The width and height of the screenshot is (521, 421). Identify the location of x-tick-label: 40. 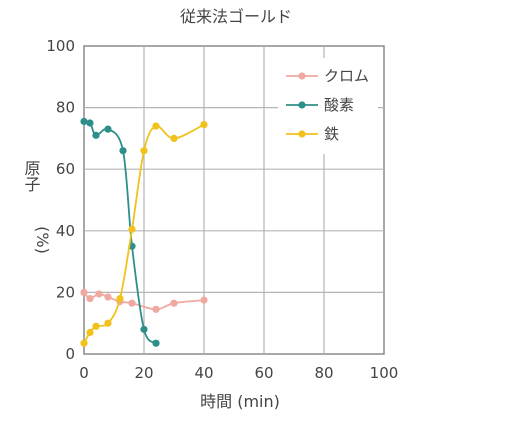
(203, 373).